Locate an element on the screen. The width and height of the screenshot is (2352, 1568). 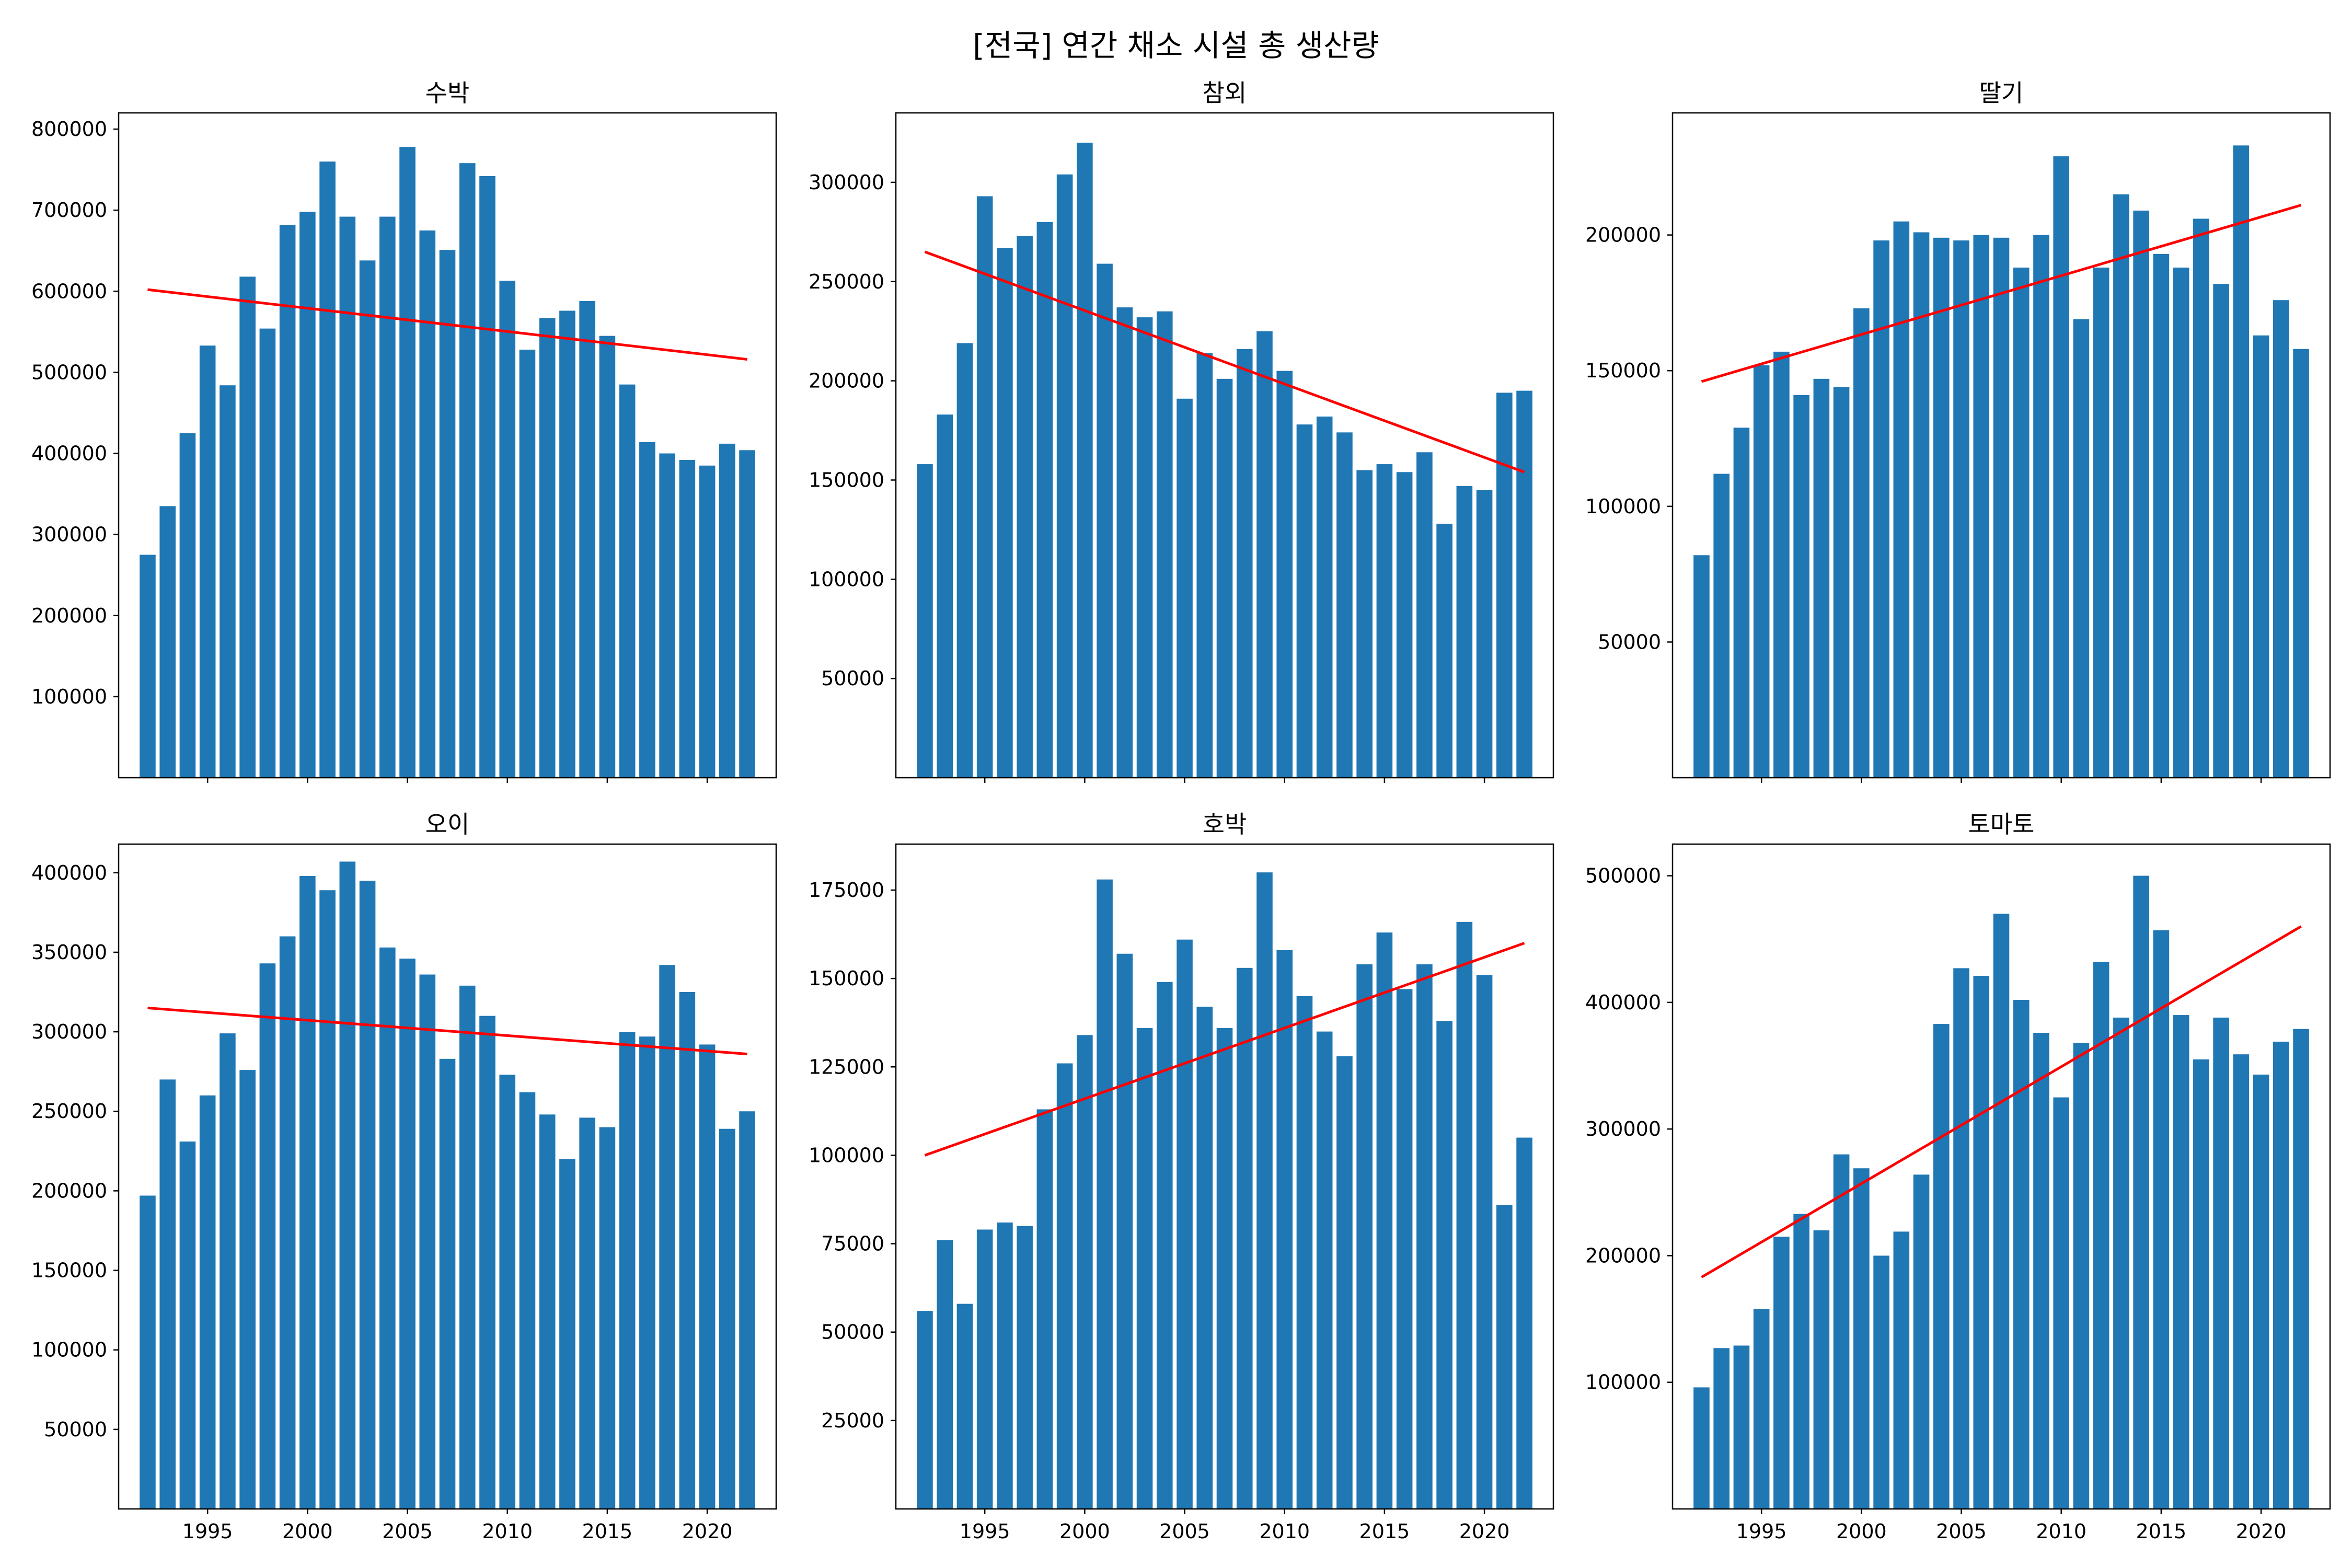
bar-2004 is located at coordinates (387, 497).